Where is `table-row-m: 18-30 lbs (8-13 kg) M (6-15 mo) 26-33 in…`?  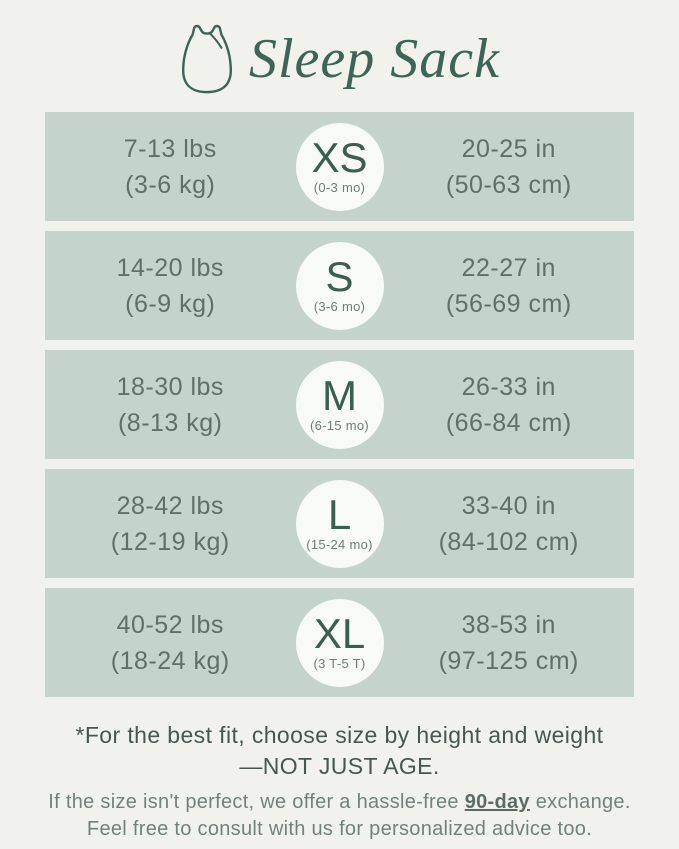
table-row-m: 18-30 lbs (8-13 kg) M (6-15 mo) 26-33 in… is located at coordinates (339, 404).